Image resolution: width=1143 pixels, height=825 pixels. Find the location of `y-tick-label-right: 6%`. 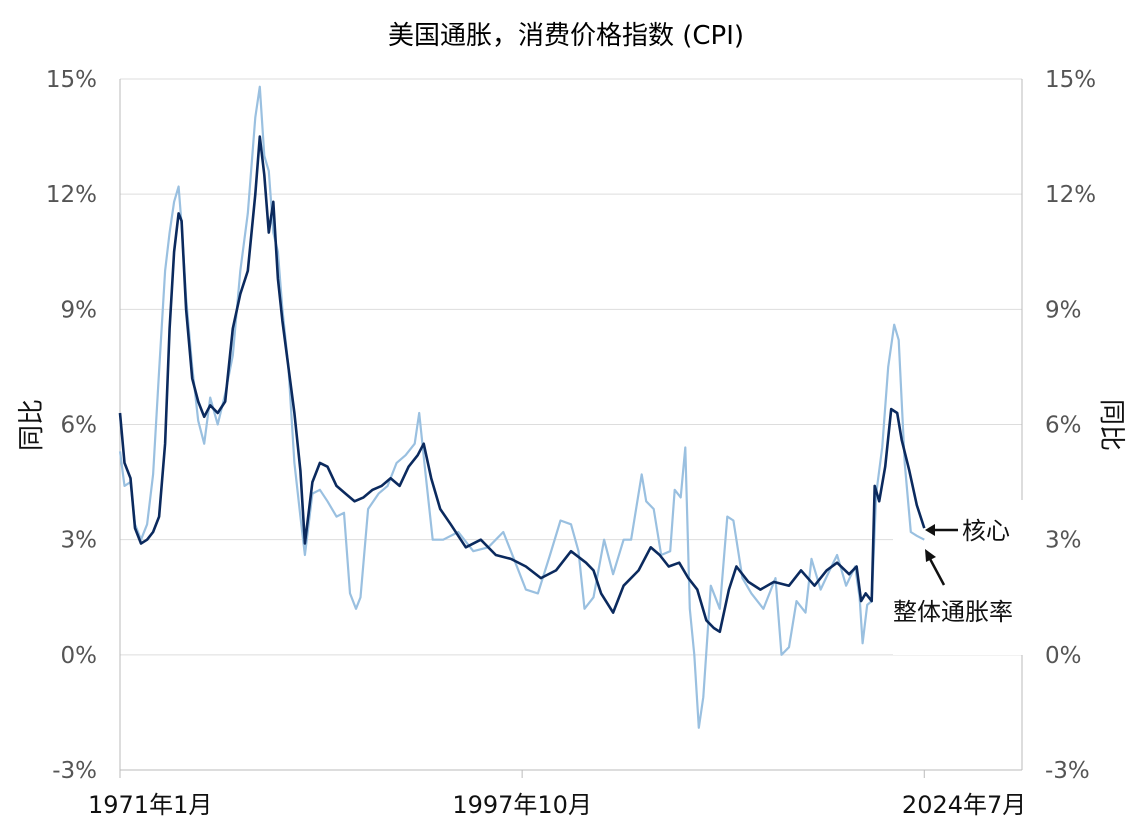

y-tick-label-right: 6% is located at coordinates (1063, 426).